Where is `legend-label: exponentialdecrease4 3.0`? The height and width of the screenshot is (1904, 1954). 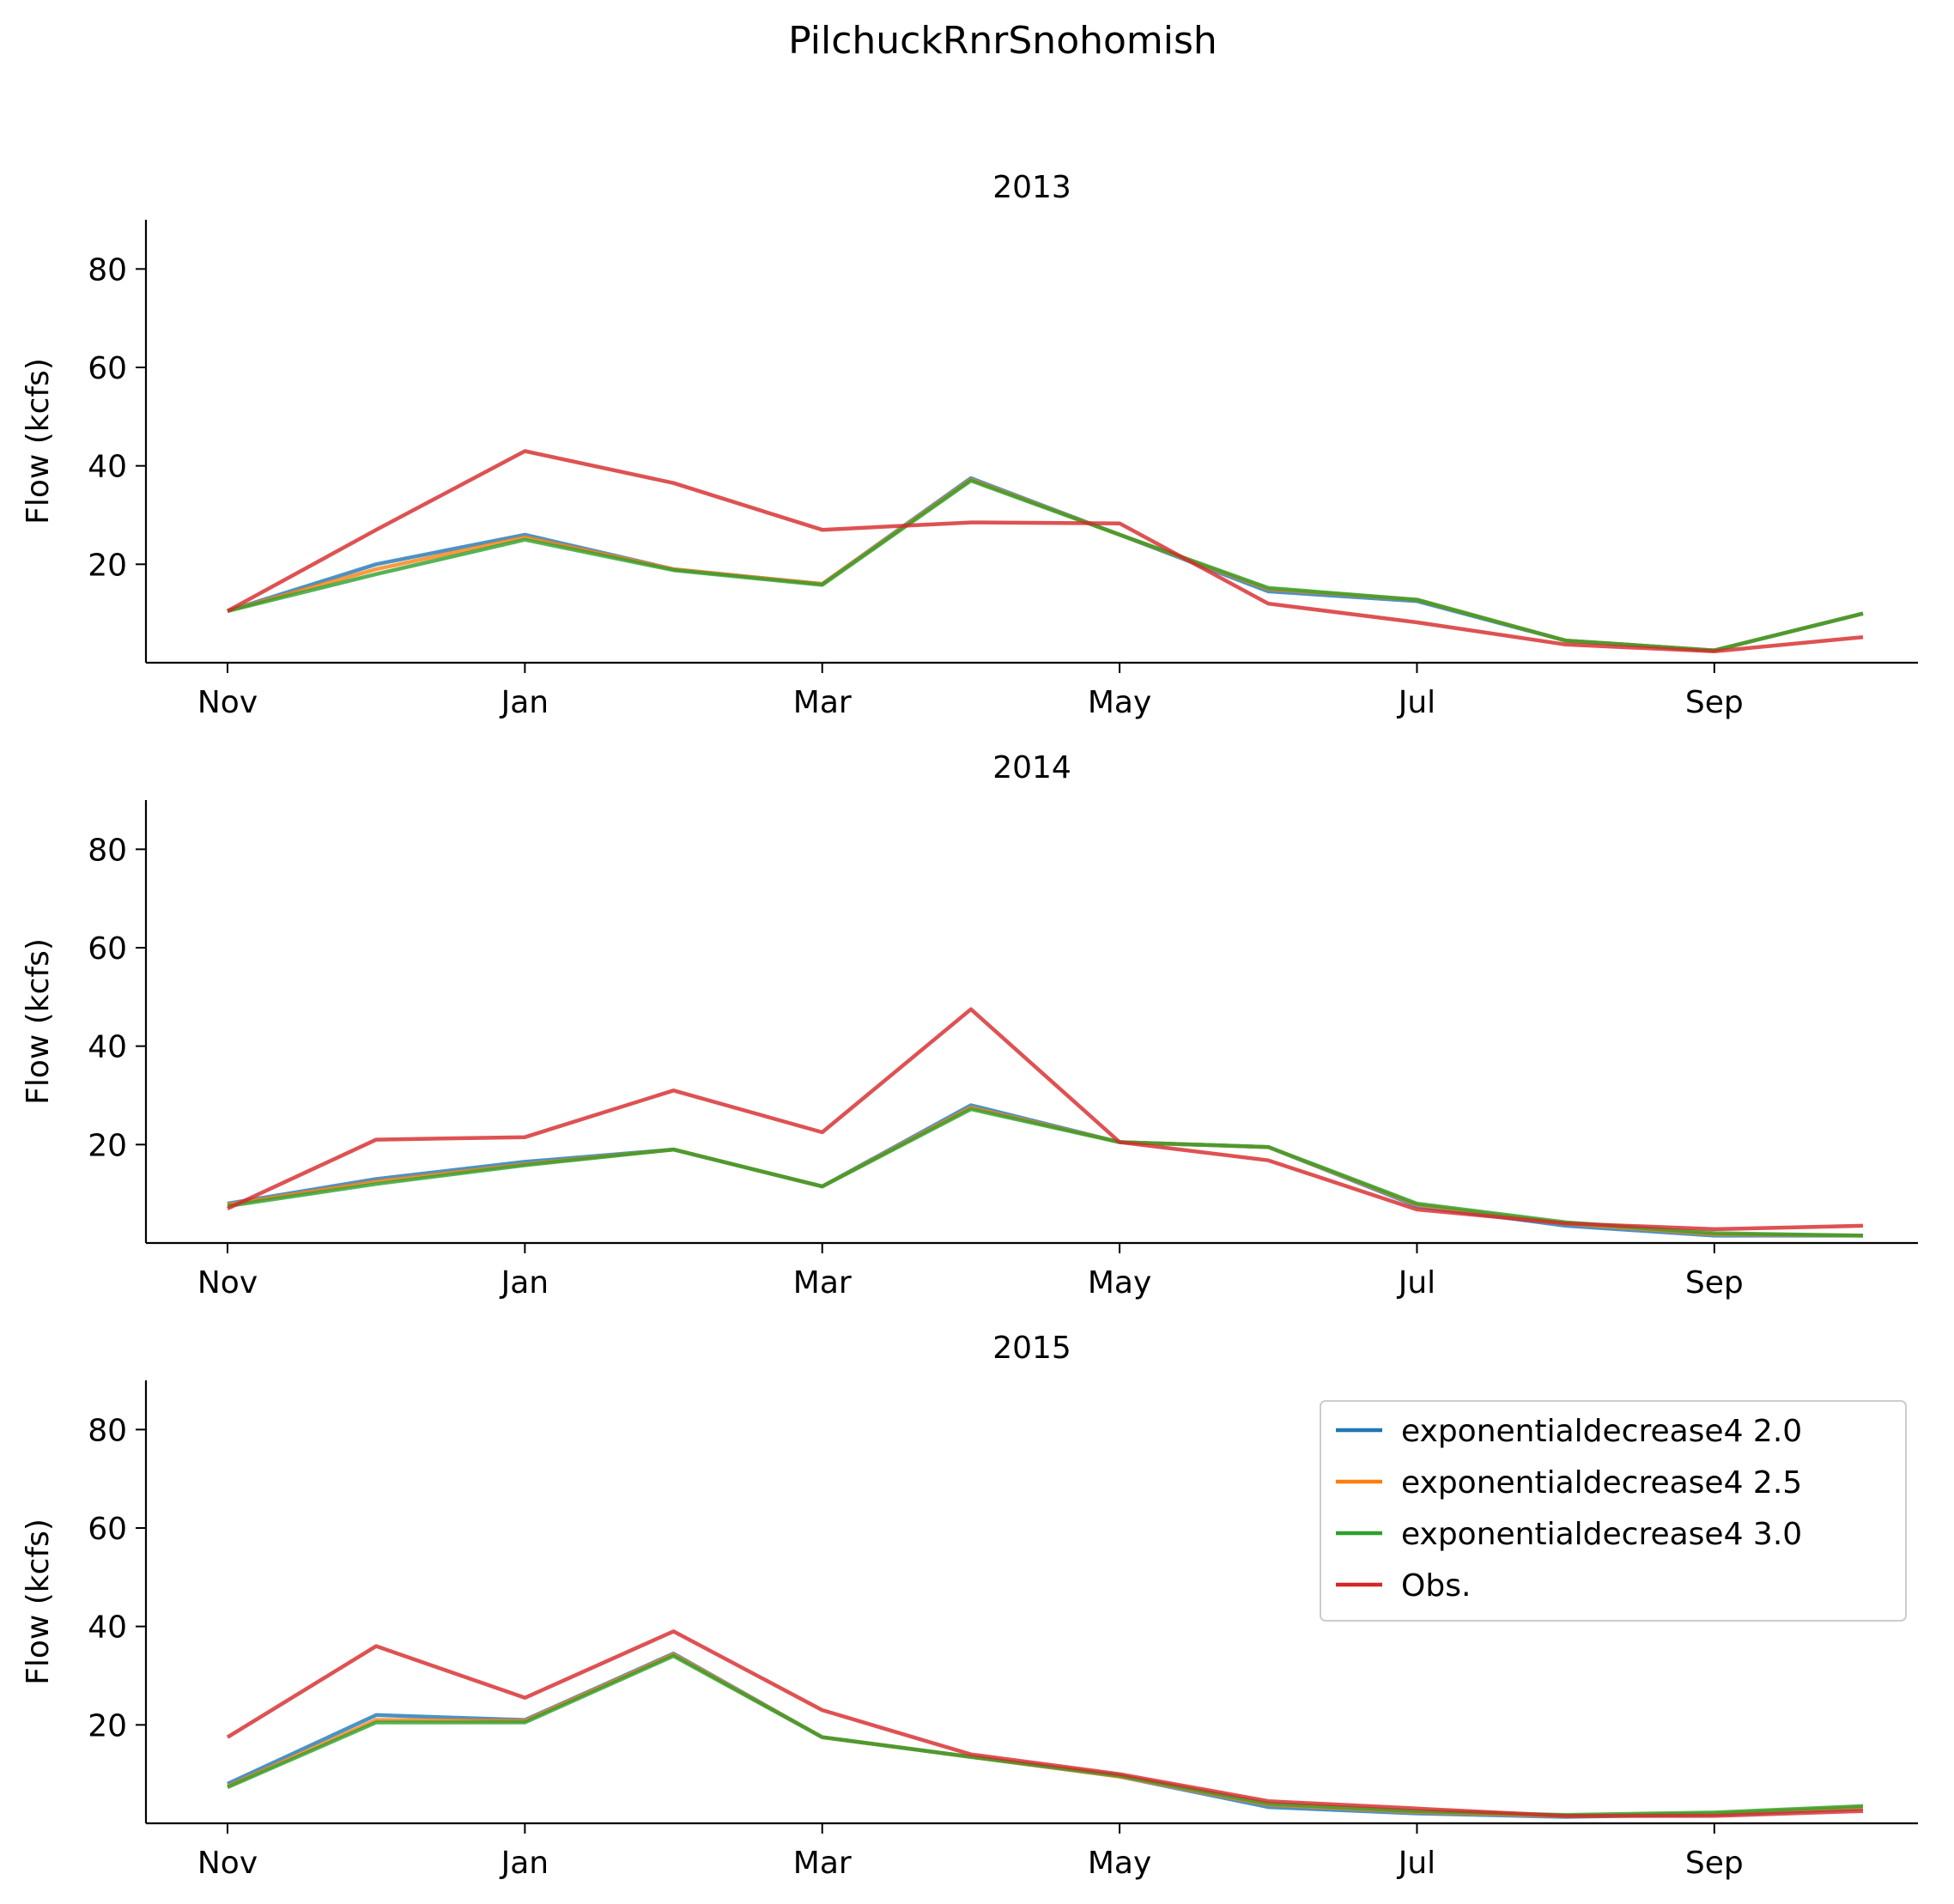 legend-label: exponentialdecrease4 3.0 is located at coordinates (1601, 1535).